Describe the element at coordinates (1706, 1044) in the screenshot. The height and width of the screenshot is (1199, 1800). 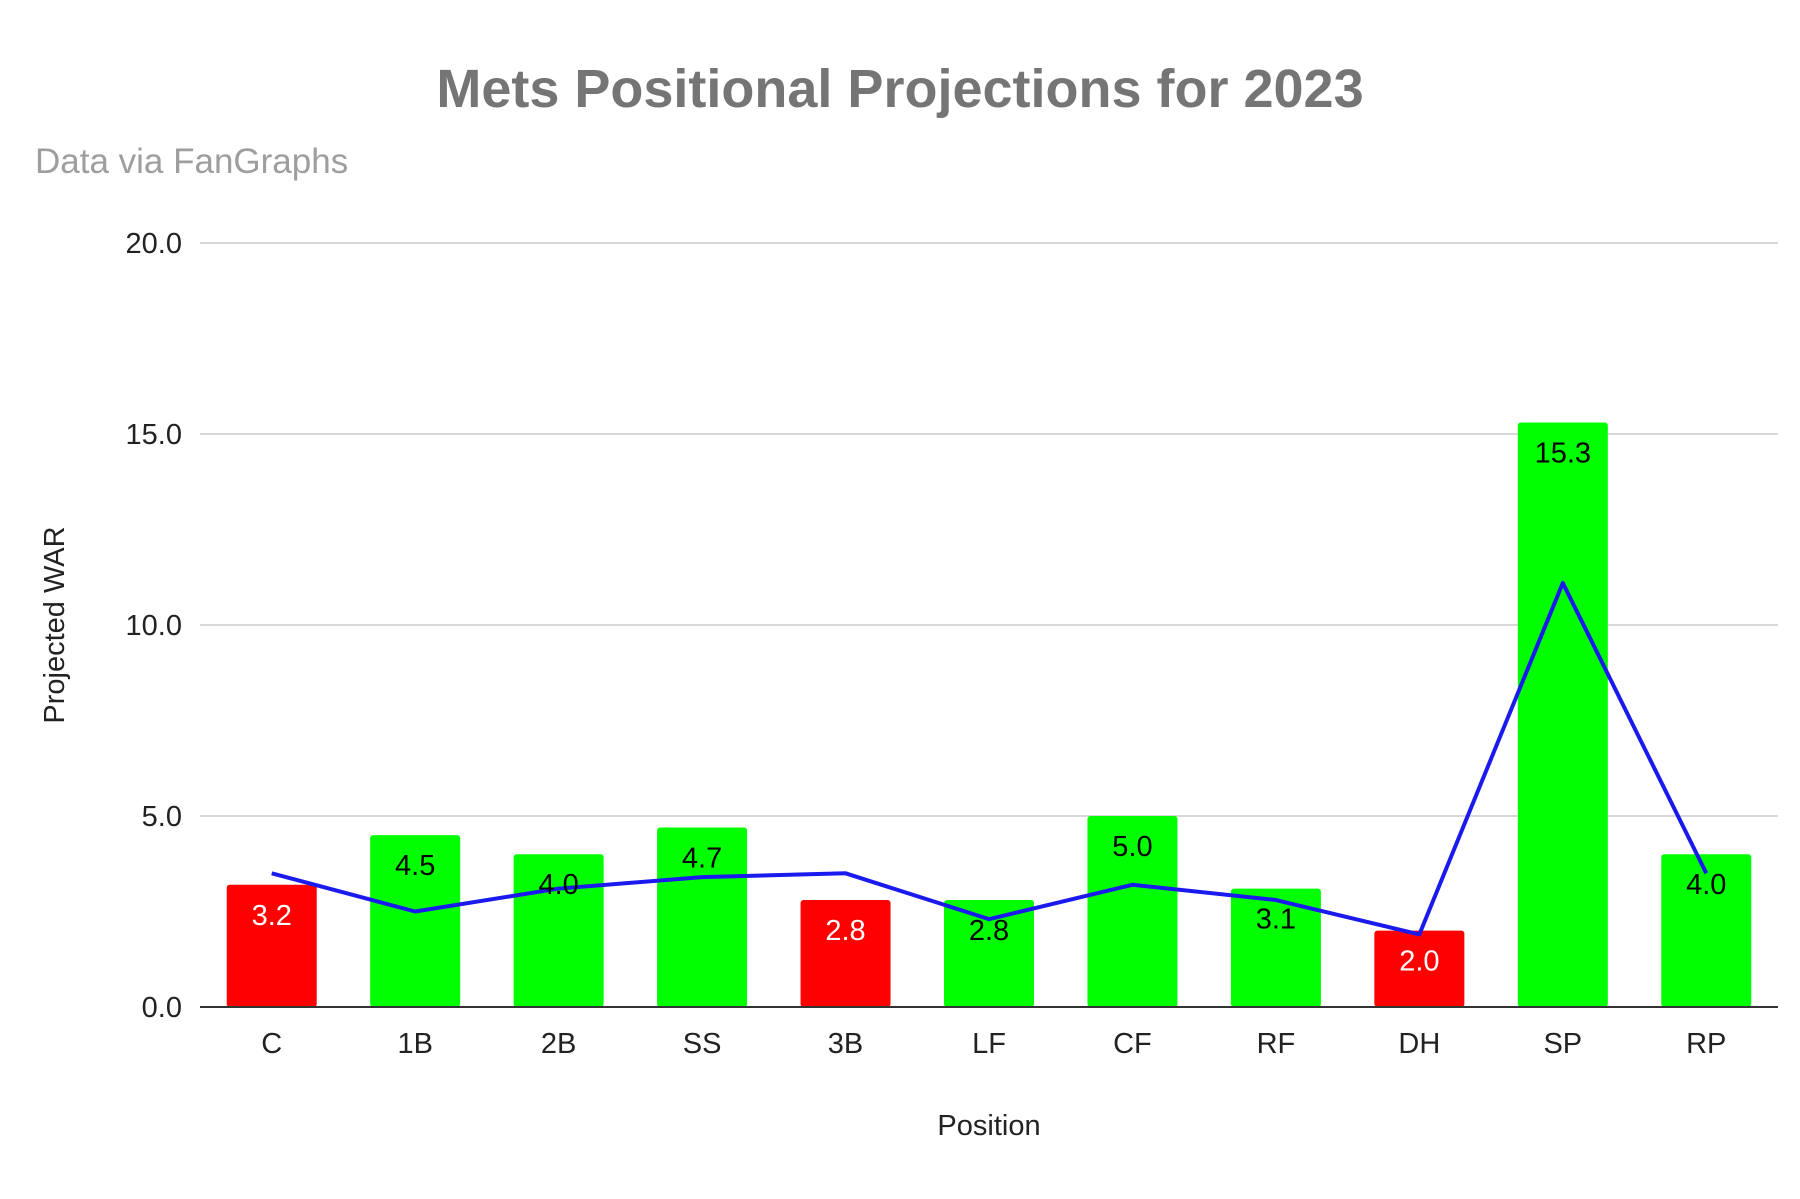
I see `x-tick-label: RP` at that location.